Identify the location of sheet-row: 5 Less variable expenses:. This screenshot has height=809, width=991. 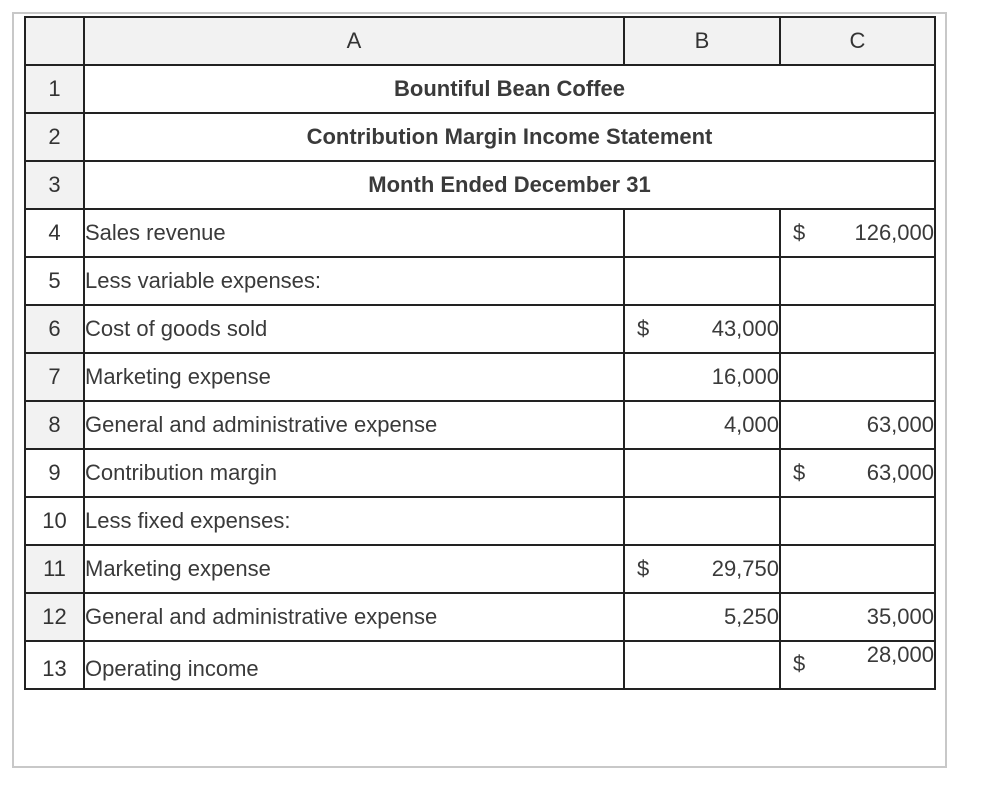
(480, 281).